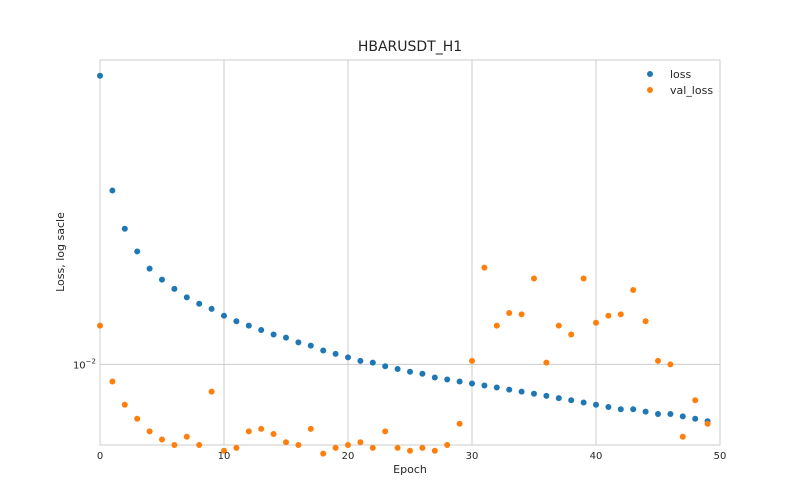  I want to click on legend-label-val-loss: val_loss, so click(691, 90).